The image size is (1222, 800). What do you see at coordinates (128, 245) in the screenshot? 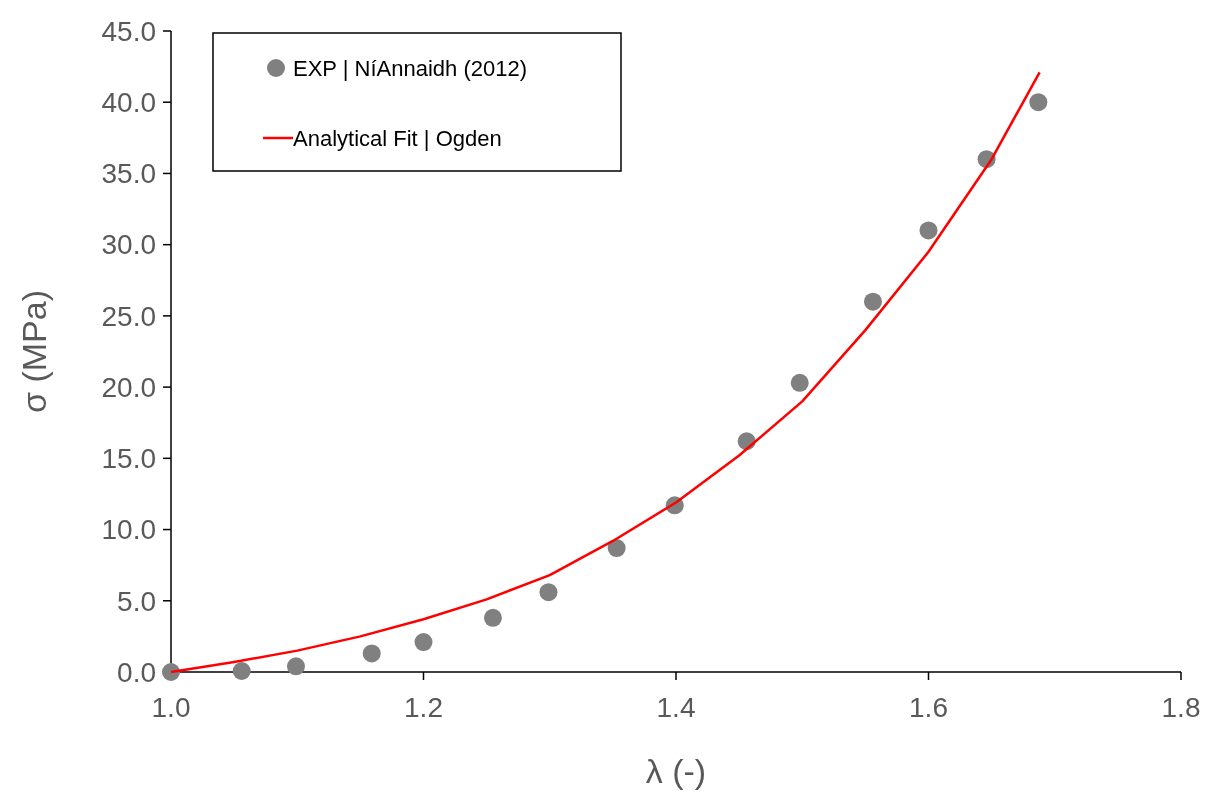
I see `y-tick-label: 30.0` at bounding box center [128, 245].